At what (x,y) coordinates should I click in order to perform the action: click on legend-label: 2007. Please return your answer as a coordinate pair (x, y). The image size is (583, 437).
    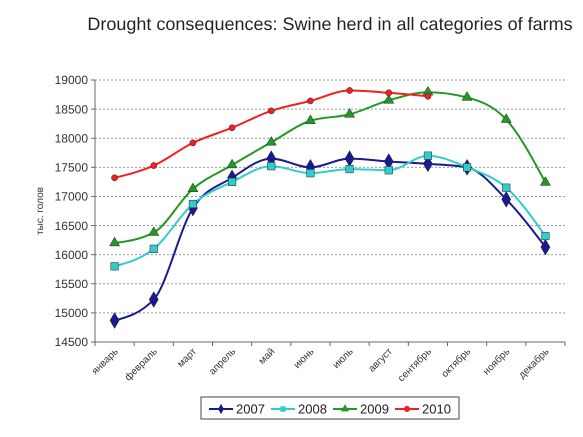
    Looking at the image, I should click on (250, 409).